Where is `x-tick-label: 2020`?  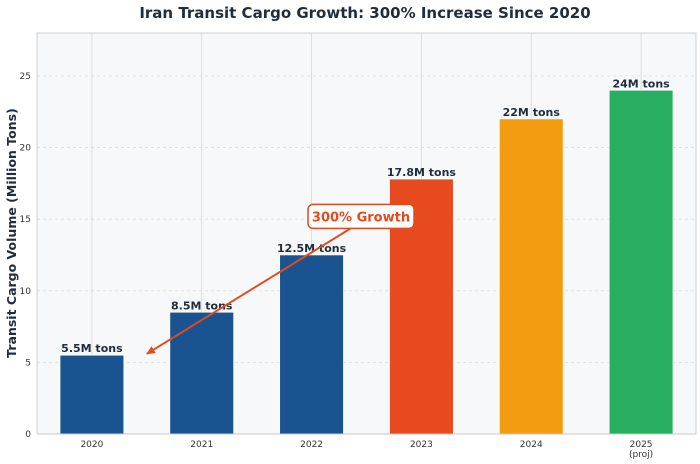
x-tick-label: 2020 is located at coordinates (91, 445).